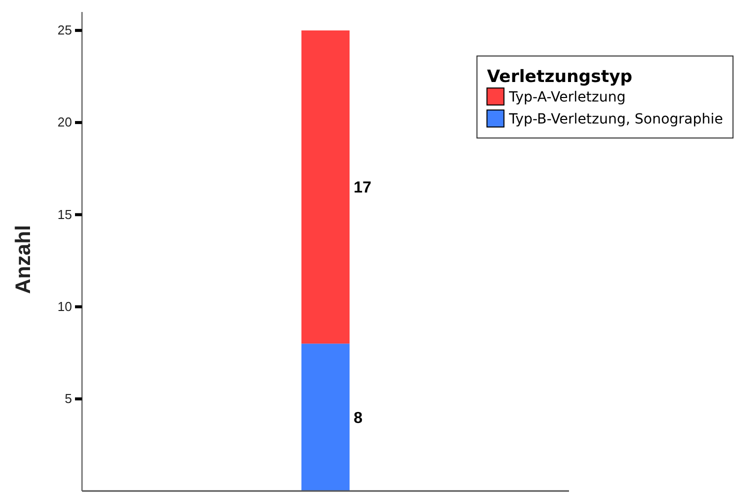  What do you see at coordinates (65, 306) in the screenshot?
I see `y-tick-label: 10` at bounding box center [65, 306].